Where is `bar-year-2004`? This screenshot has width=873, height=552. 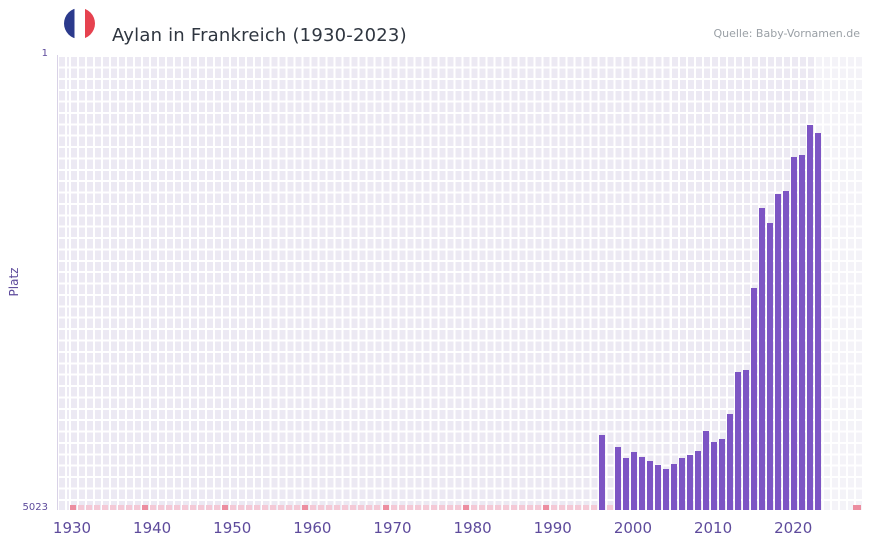
bar-year-2004 is located at coordinates (665, 489).